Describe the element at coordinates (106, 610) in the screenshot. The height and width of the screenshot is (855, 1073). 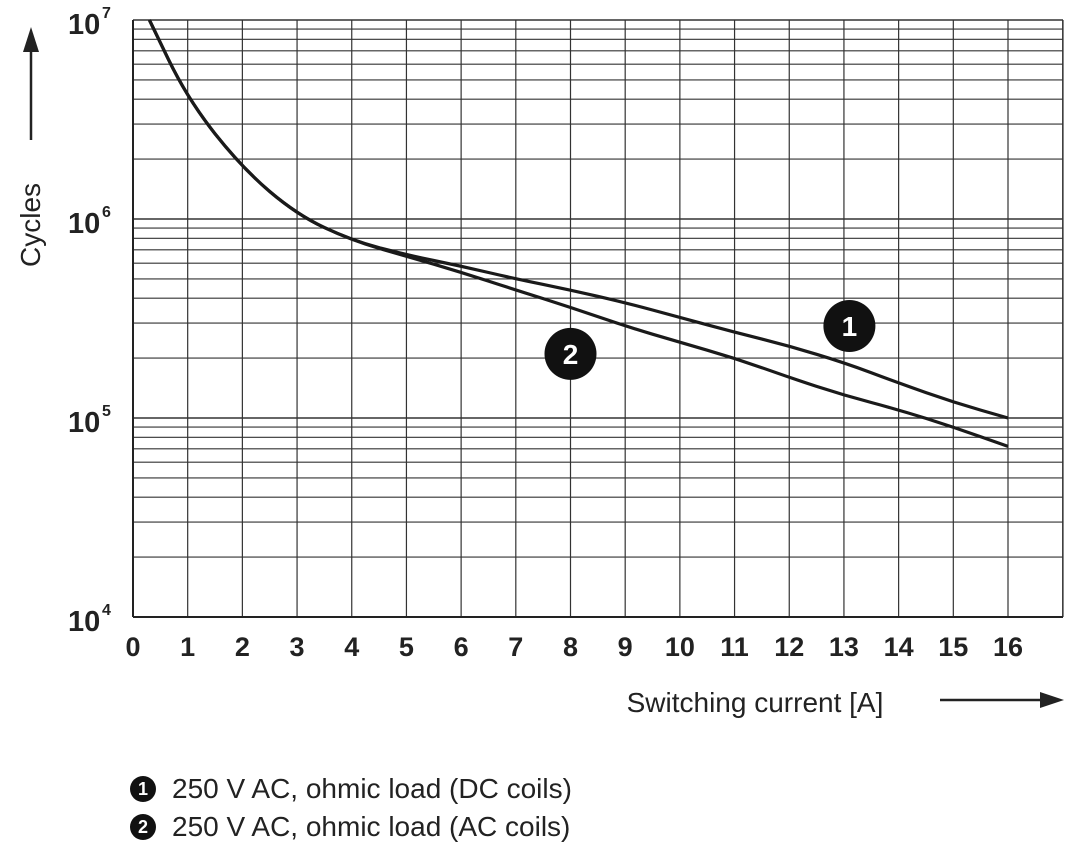
I see `y-tick-exponent: 4` at that location.